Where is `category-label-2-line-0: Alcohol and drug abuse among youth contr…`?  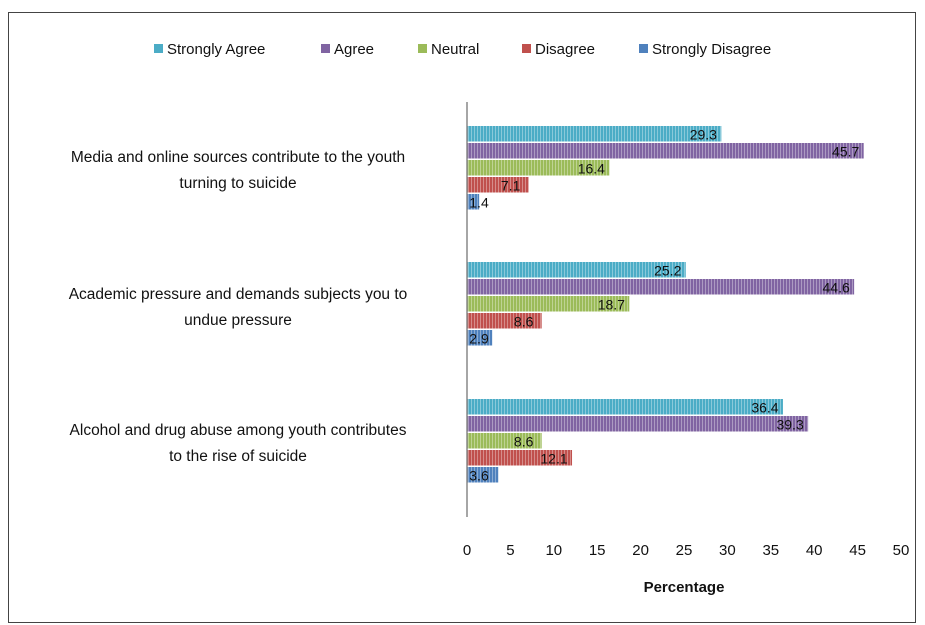 category-label-2-line-0: Alcohol and drug abuse among youth contr… is located at coordinates (238, 430).